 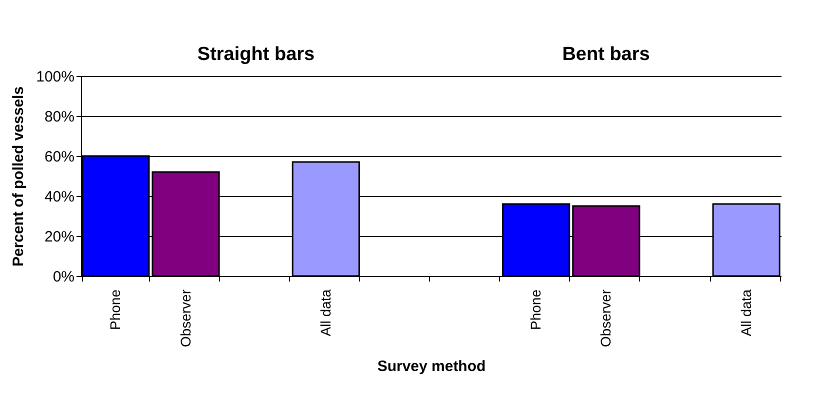 What do you see at coordinates (606, 54) in the screenshot?
I see `text: Bent bars` at bounding box center [606, 54].